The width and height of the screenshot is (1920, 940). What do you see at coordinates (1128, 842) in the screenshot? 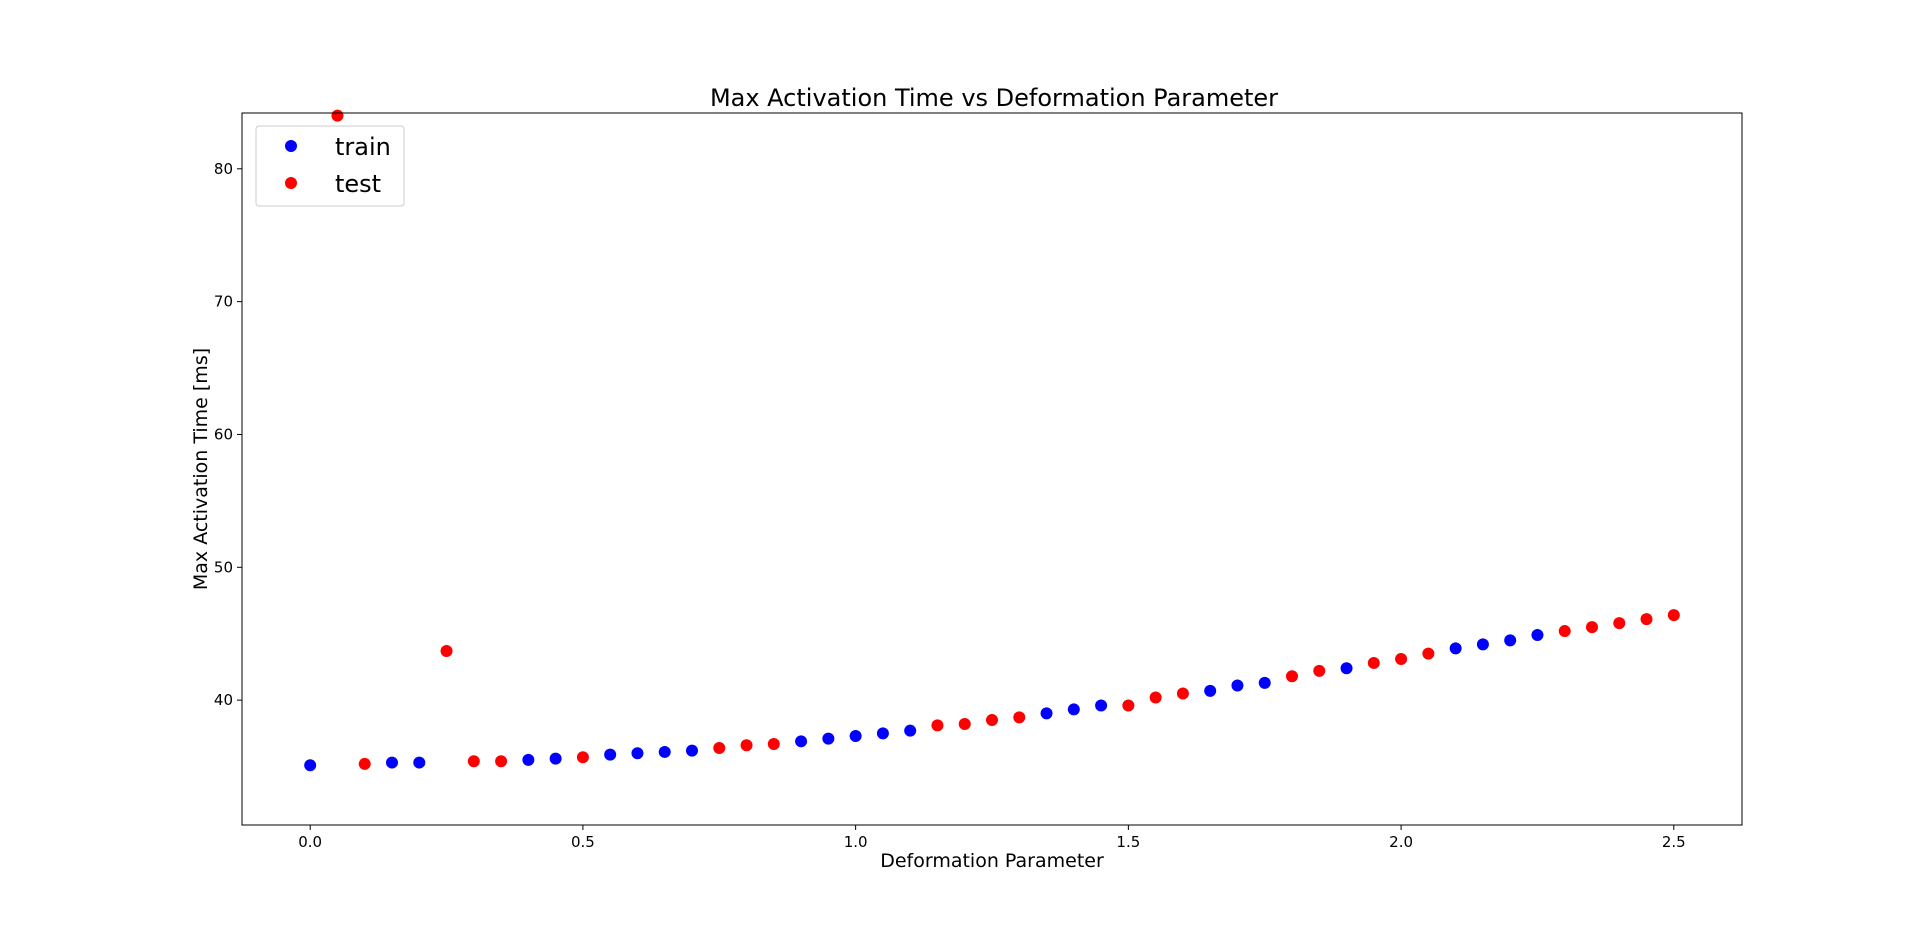
I see `x-tick-label: 1.5` at bounding box center [1128, 842].